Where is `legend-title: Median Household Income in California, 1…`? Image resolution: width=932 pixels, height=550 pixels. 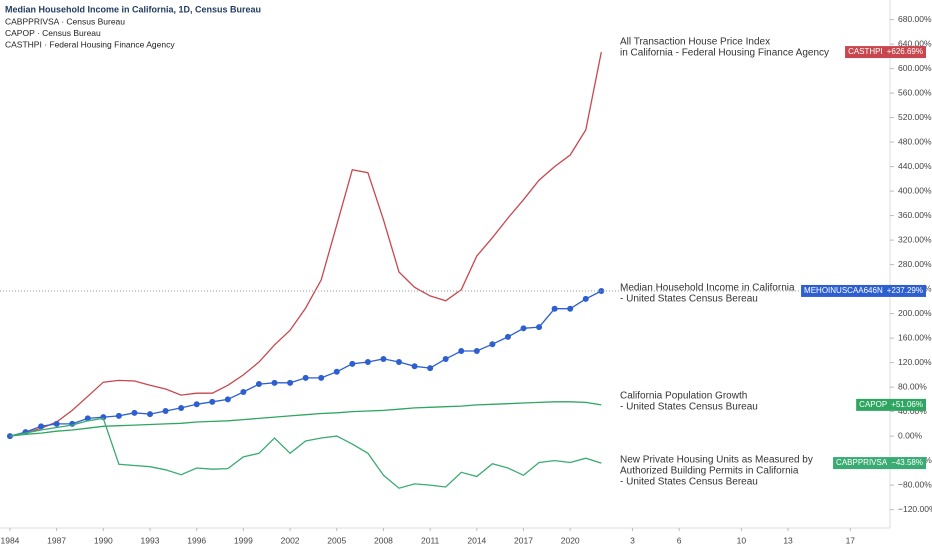 legend-title: Median Household Income in California, 1… is located at coordinates (133, 9).